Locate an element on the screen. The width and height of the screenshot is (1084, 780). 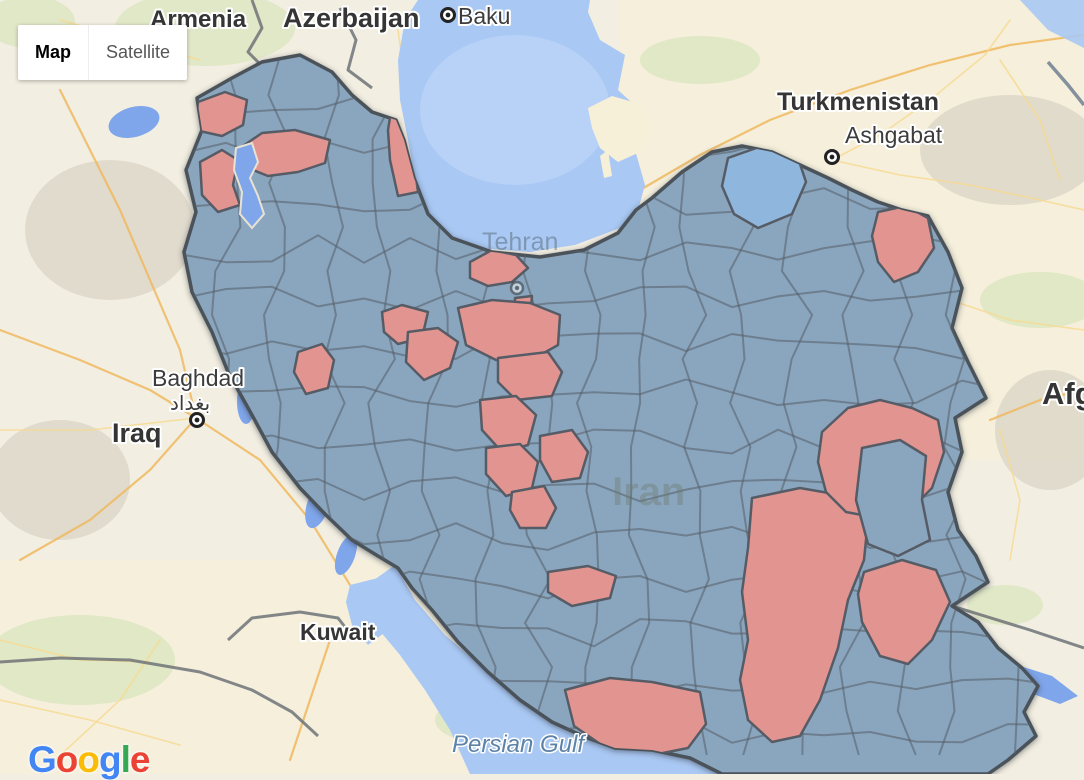
map-type-control: Map Satellite is located at coordinates (103, 52).